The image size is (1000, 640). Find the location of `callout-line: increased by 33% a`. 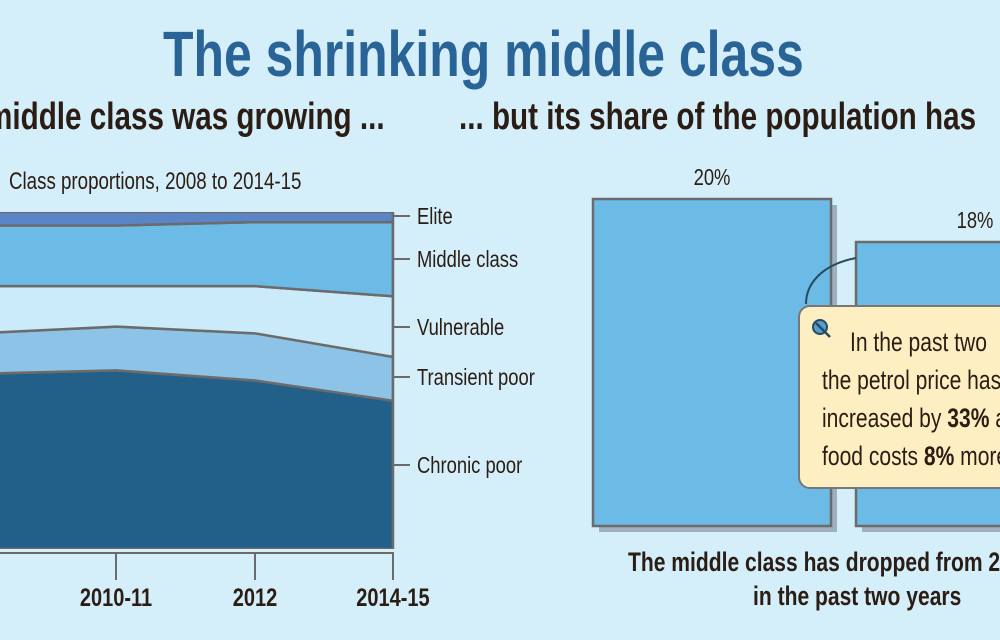

callout-line: increased by 33% a is located at coordinates (911, 418).